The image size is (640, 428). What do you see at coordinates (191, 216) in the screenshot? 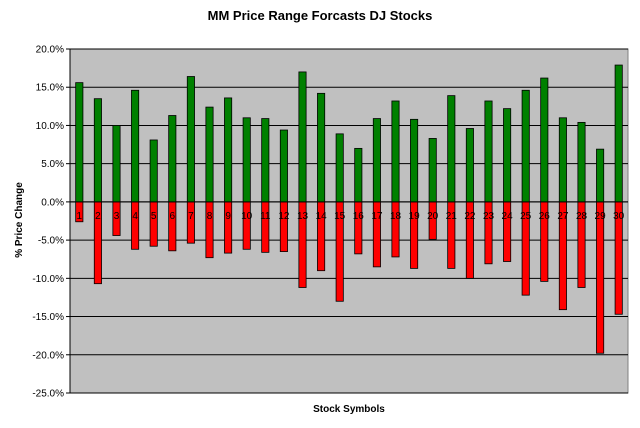
I see `x-tick-label: 7` at bounding box center [191, 216].